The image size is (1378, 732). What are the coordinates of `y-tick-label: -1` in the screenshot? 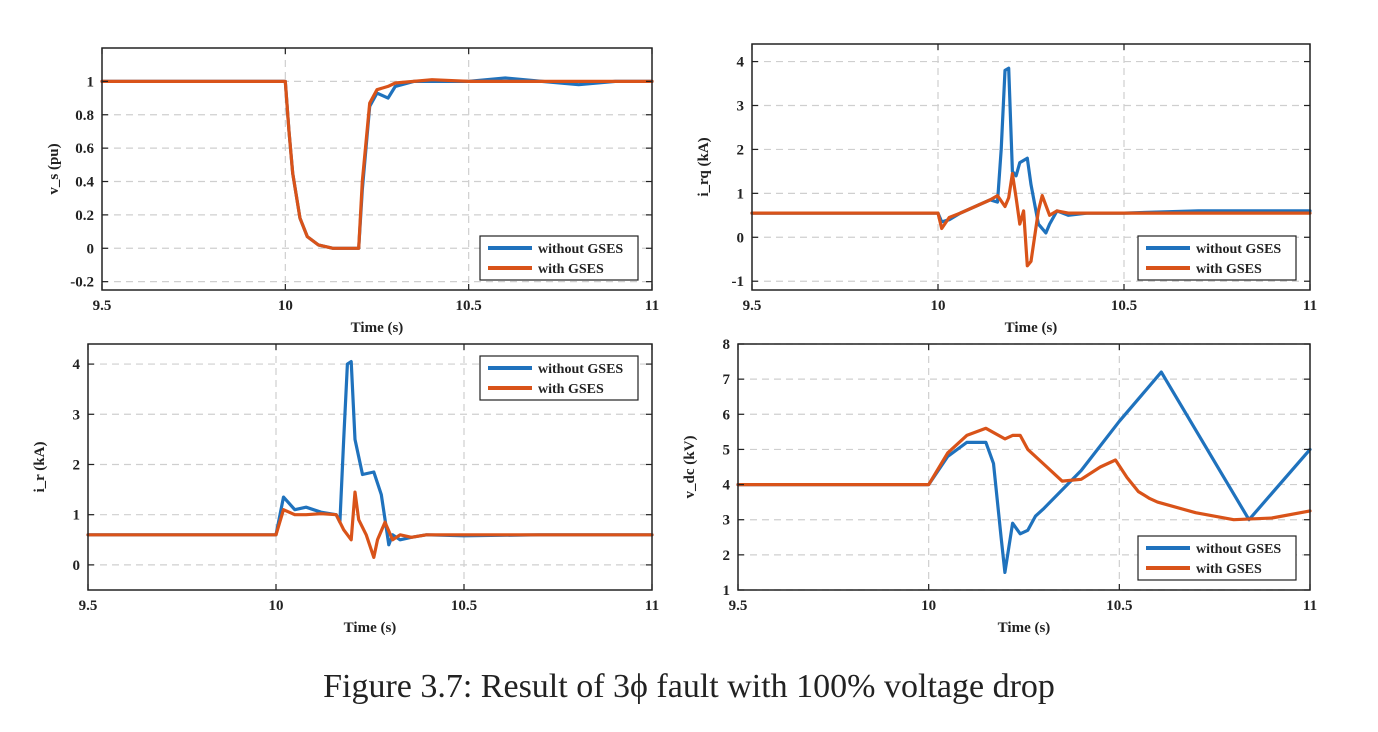 It's located at (738, 282).